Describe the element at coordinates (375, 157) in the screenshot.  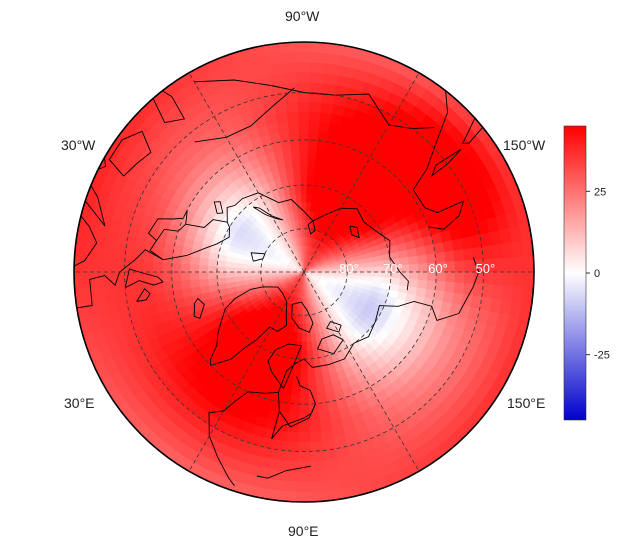
I see `meridian-line` at that location.